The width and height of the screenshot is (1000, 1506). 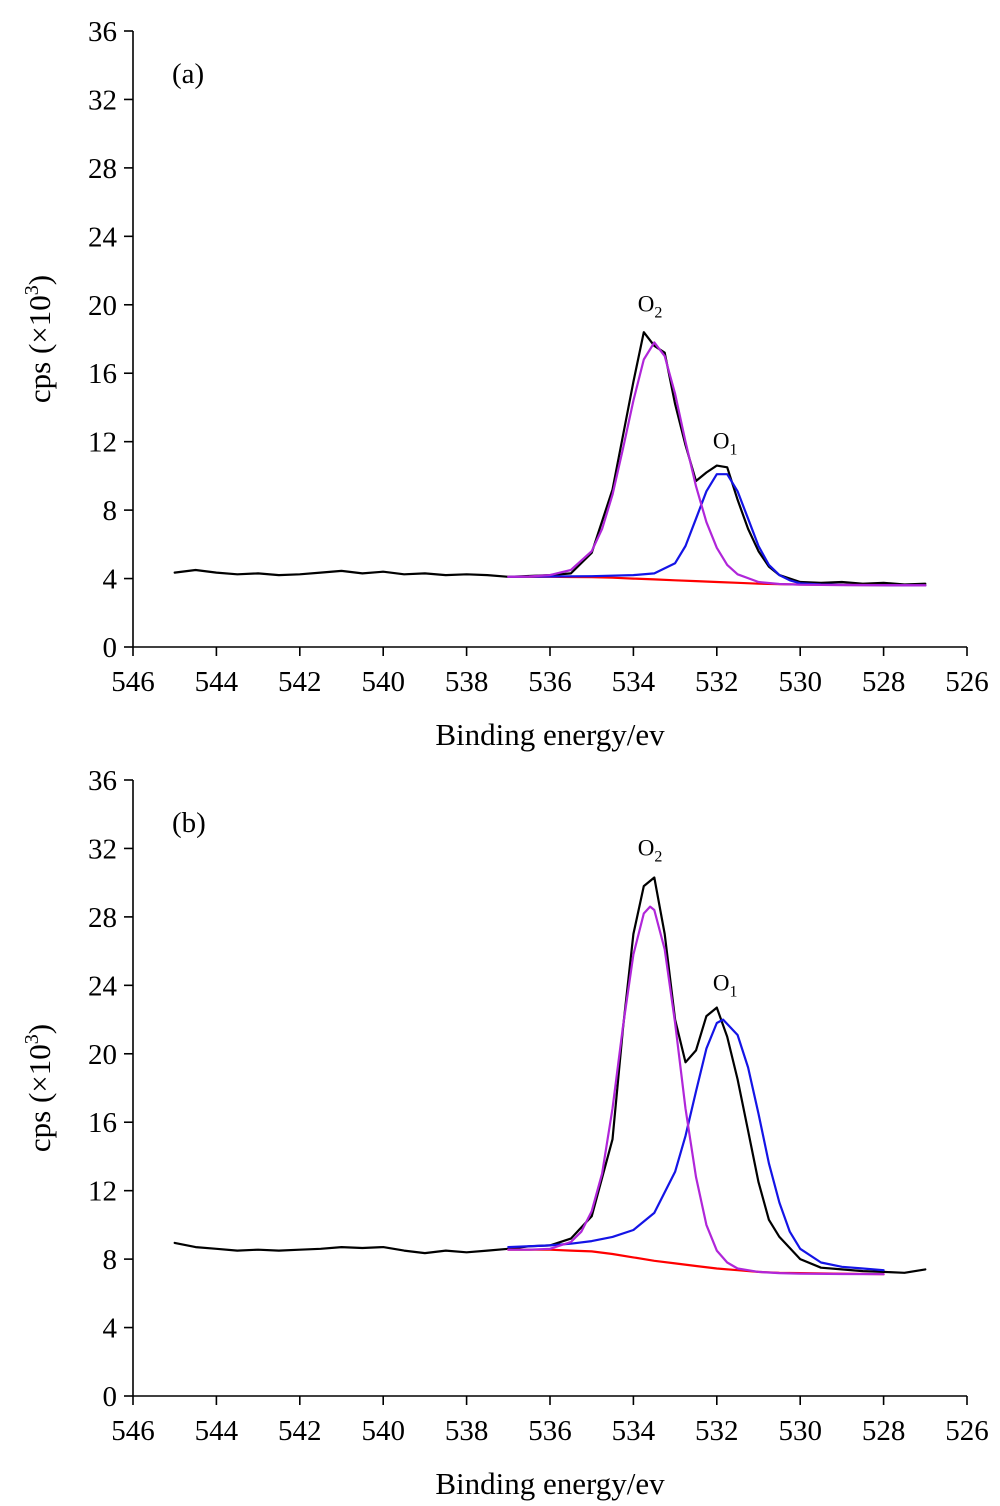 What do you see at coordinates (188, 74) in the screenshot?
I see `panel-label: (a)` at bounding box center [188, 74].